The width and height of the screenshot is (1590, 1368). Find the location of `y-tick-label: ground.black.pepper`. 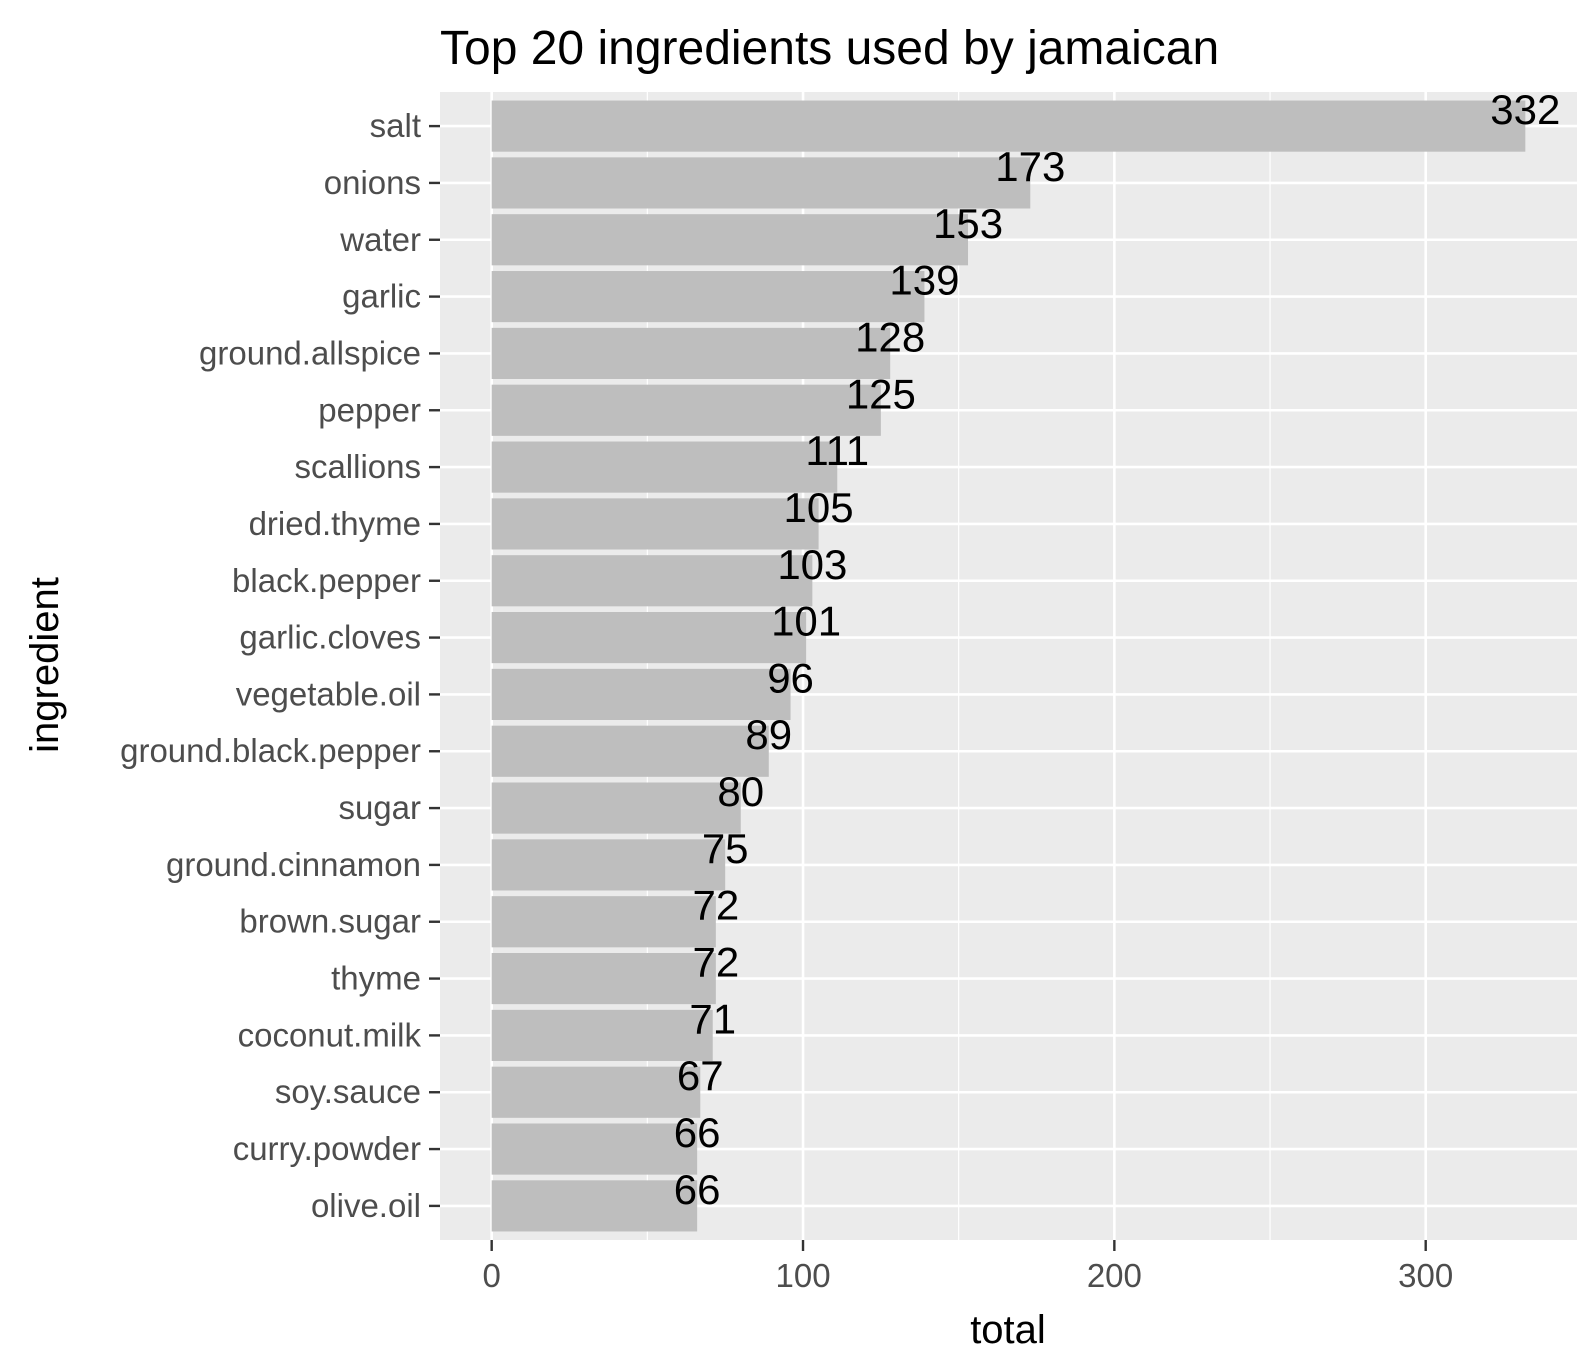

y-tick-label: ground.black.pepper is located at coordinates (270, 750).